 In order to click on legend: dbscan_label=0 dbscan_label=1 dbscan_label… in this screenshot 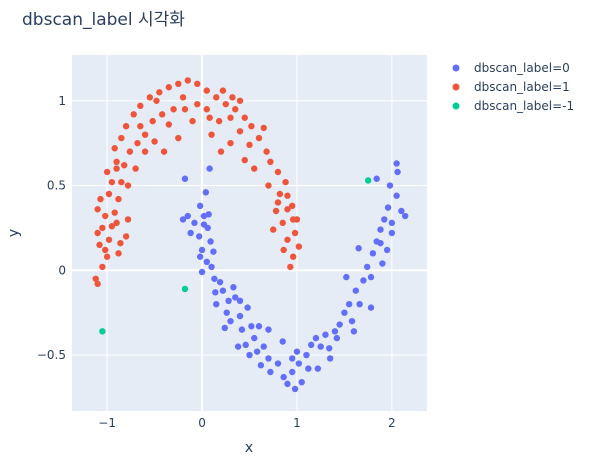, I will do `click(513, 87)`.